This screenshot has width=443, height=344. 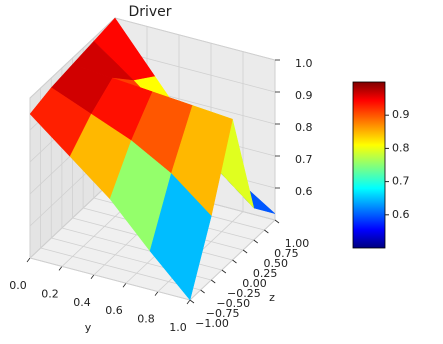 What do you see at coordinates (146, 319) in the screenshot?
I see `x-tick-label: 0.8` at bounding box center [146, 319].